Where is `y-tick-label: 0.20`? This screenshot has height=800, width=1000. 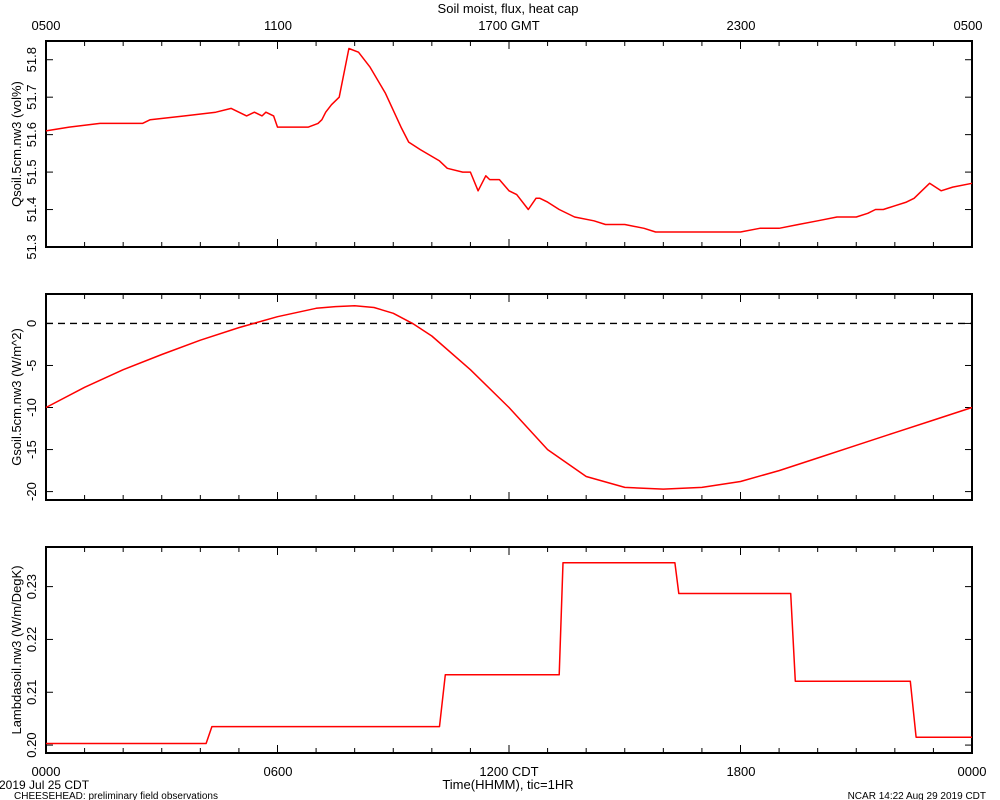 y-tick-label: 0.20 is located at coordinates (31, 744).